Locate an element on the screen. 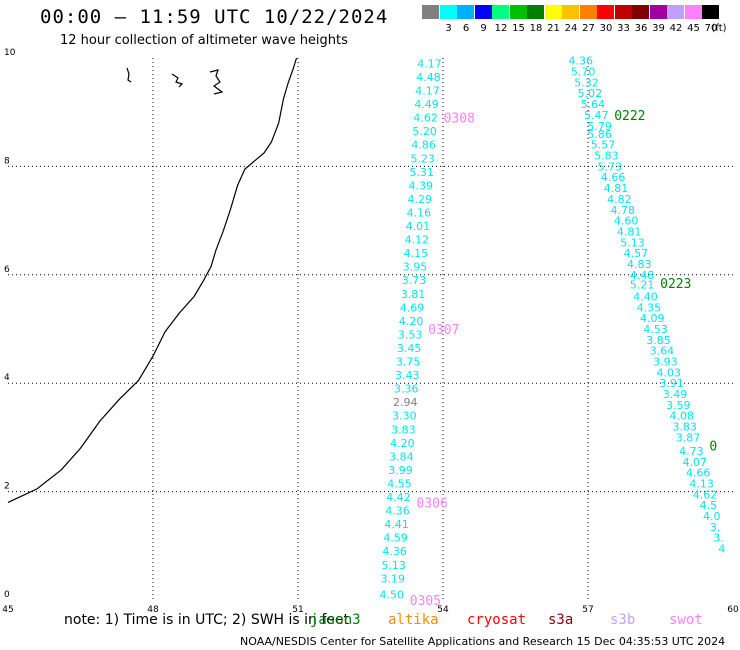 This screenshot has height=650, width=740. wave-height-value: 4.41 is located at coordinates (396, 524).